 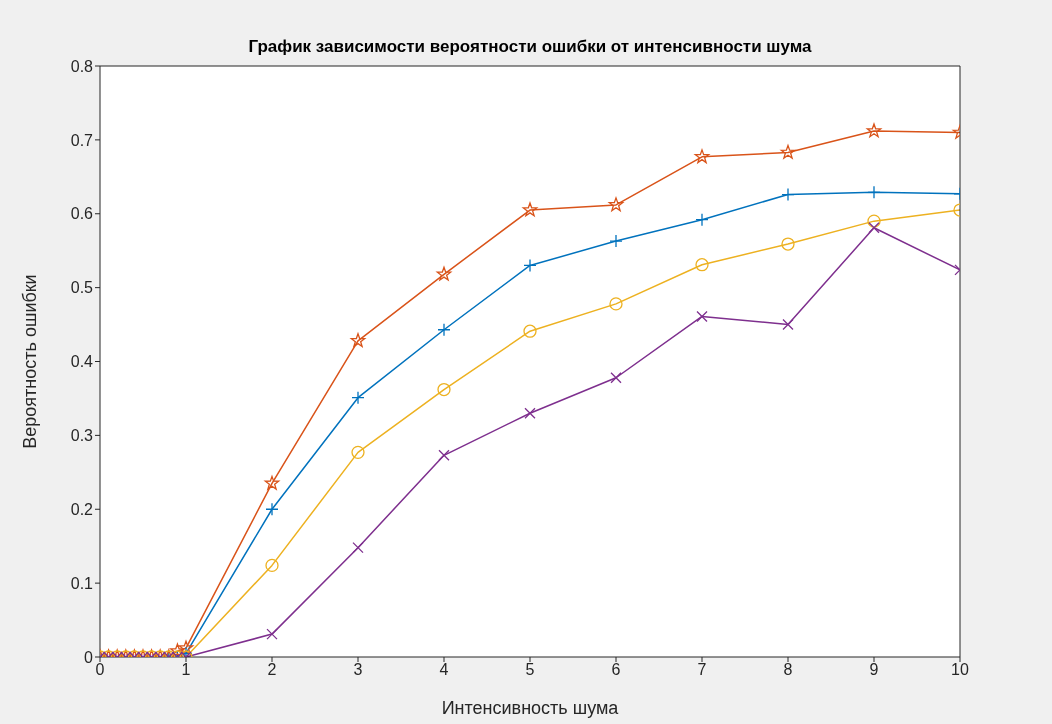 What do you see at coordinates (960, 670) in the screenshot?
I see `x-tick-label: 10` at bounding box center [960, 670].